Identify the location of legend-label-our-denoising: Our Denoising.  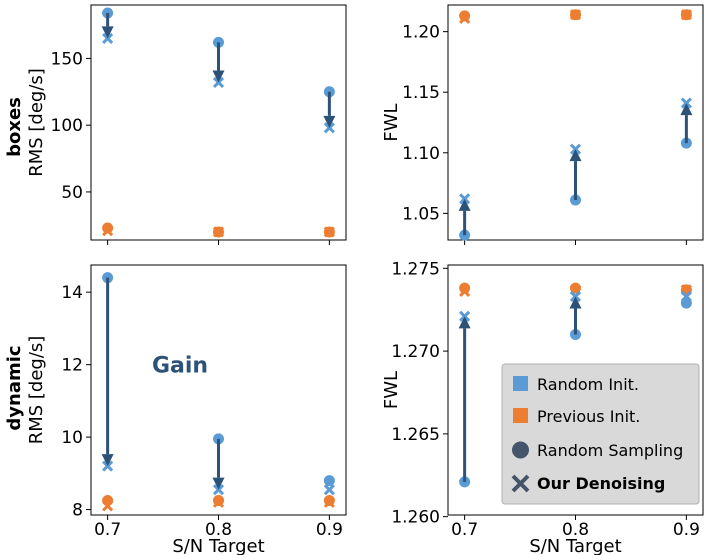
(601, 483).